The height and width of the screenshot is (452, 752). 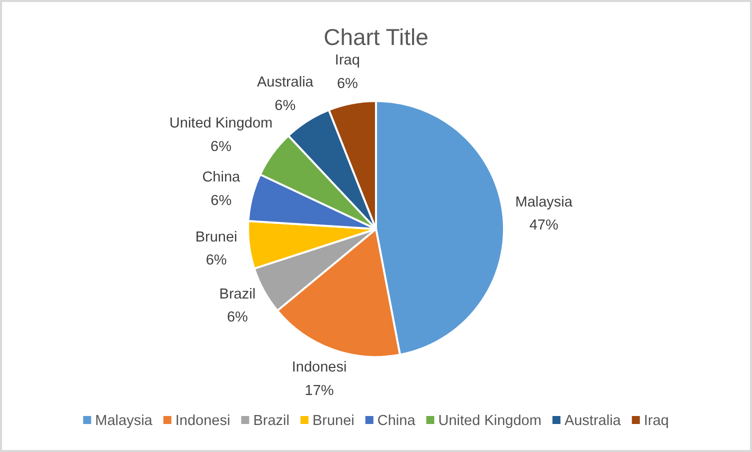 I want to click on slice-label: Australia, so click(x=285, y=82).